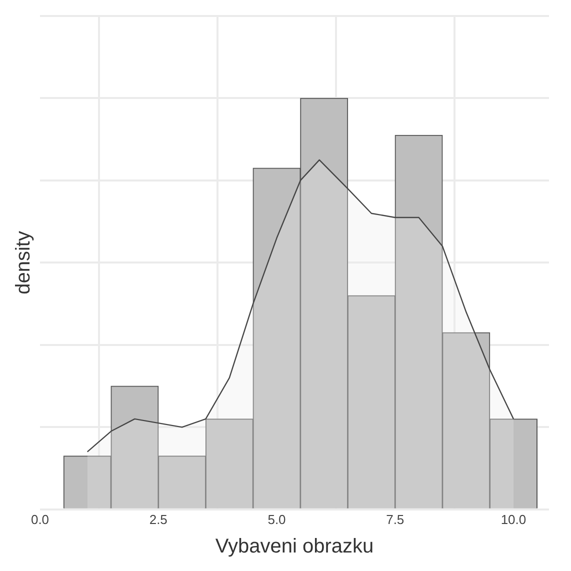  What do you see at coordinates (294, 547) in the screenshot?
I see `x-axis-title: Vybaveni obrazku` at bounding box center [294, 547].